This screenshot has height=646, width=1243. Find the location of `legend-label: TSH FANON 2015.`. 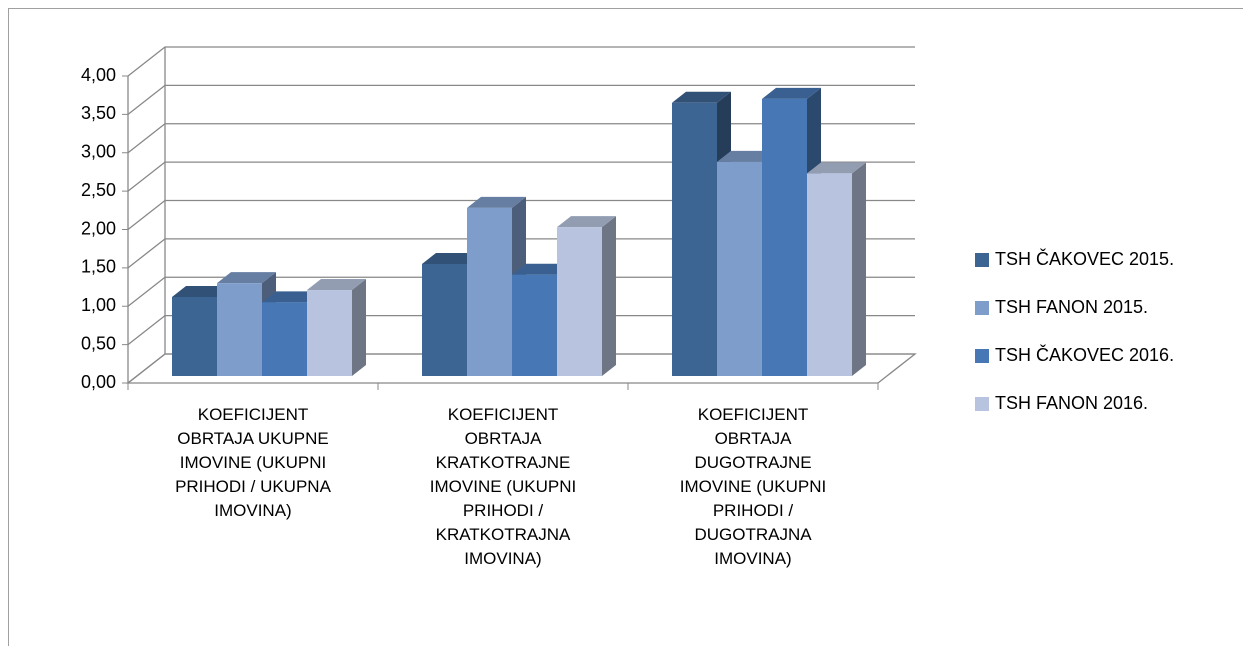

legend-label: TSH FANON 2015. is located at coordinates (1071, 307).